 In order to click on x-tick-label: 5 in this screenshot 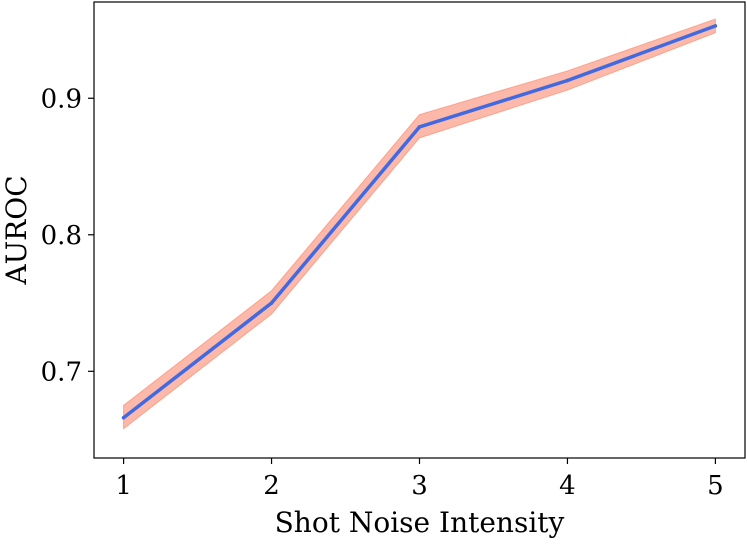, I will do `click(715, 486)`.